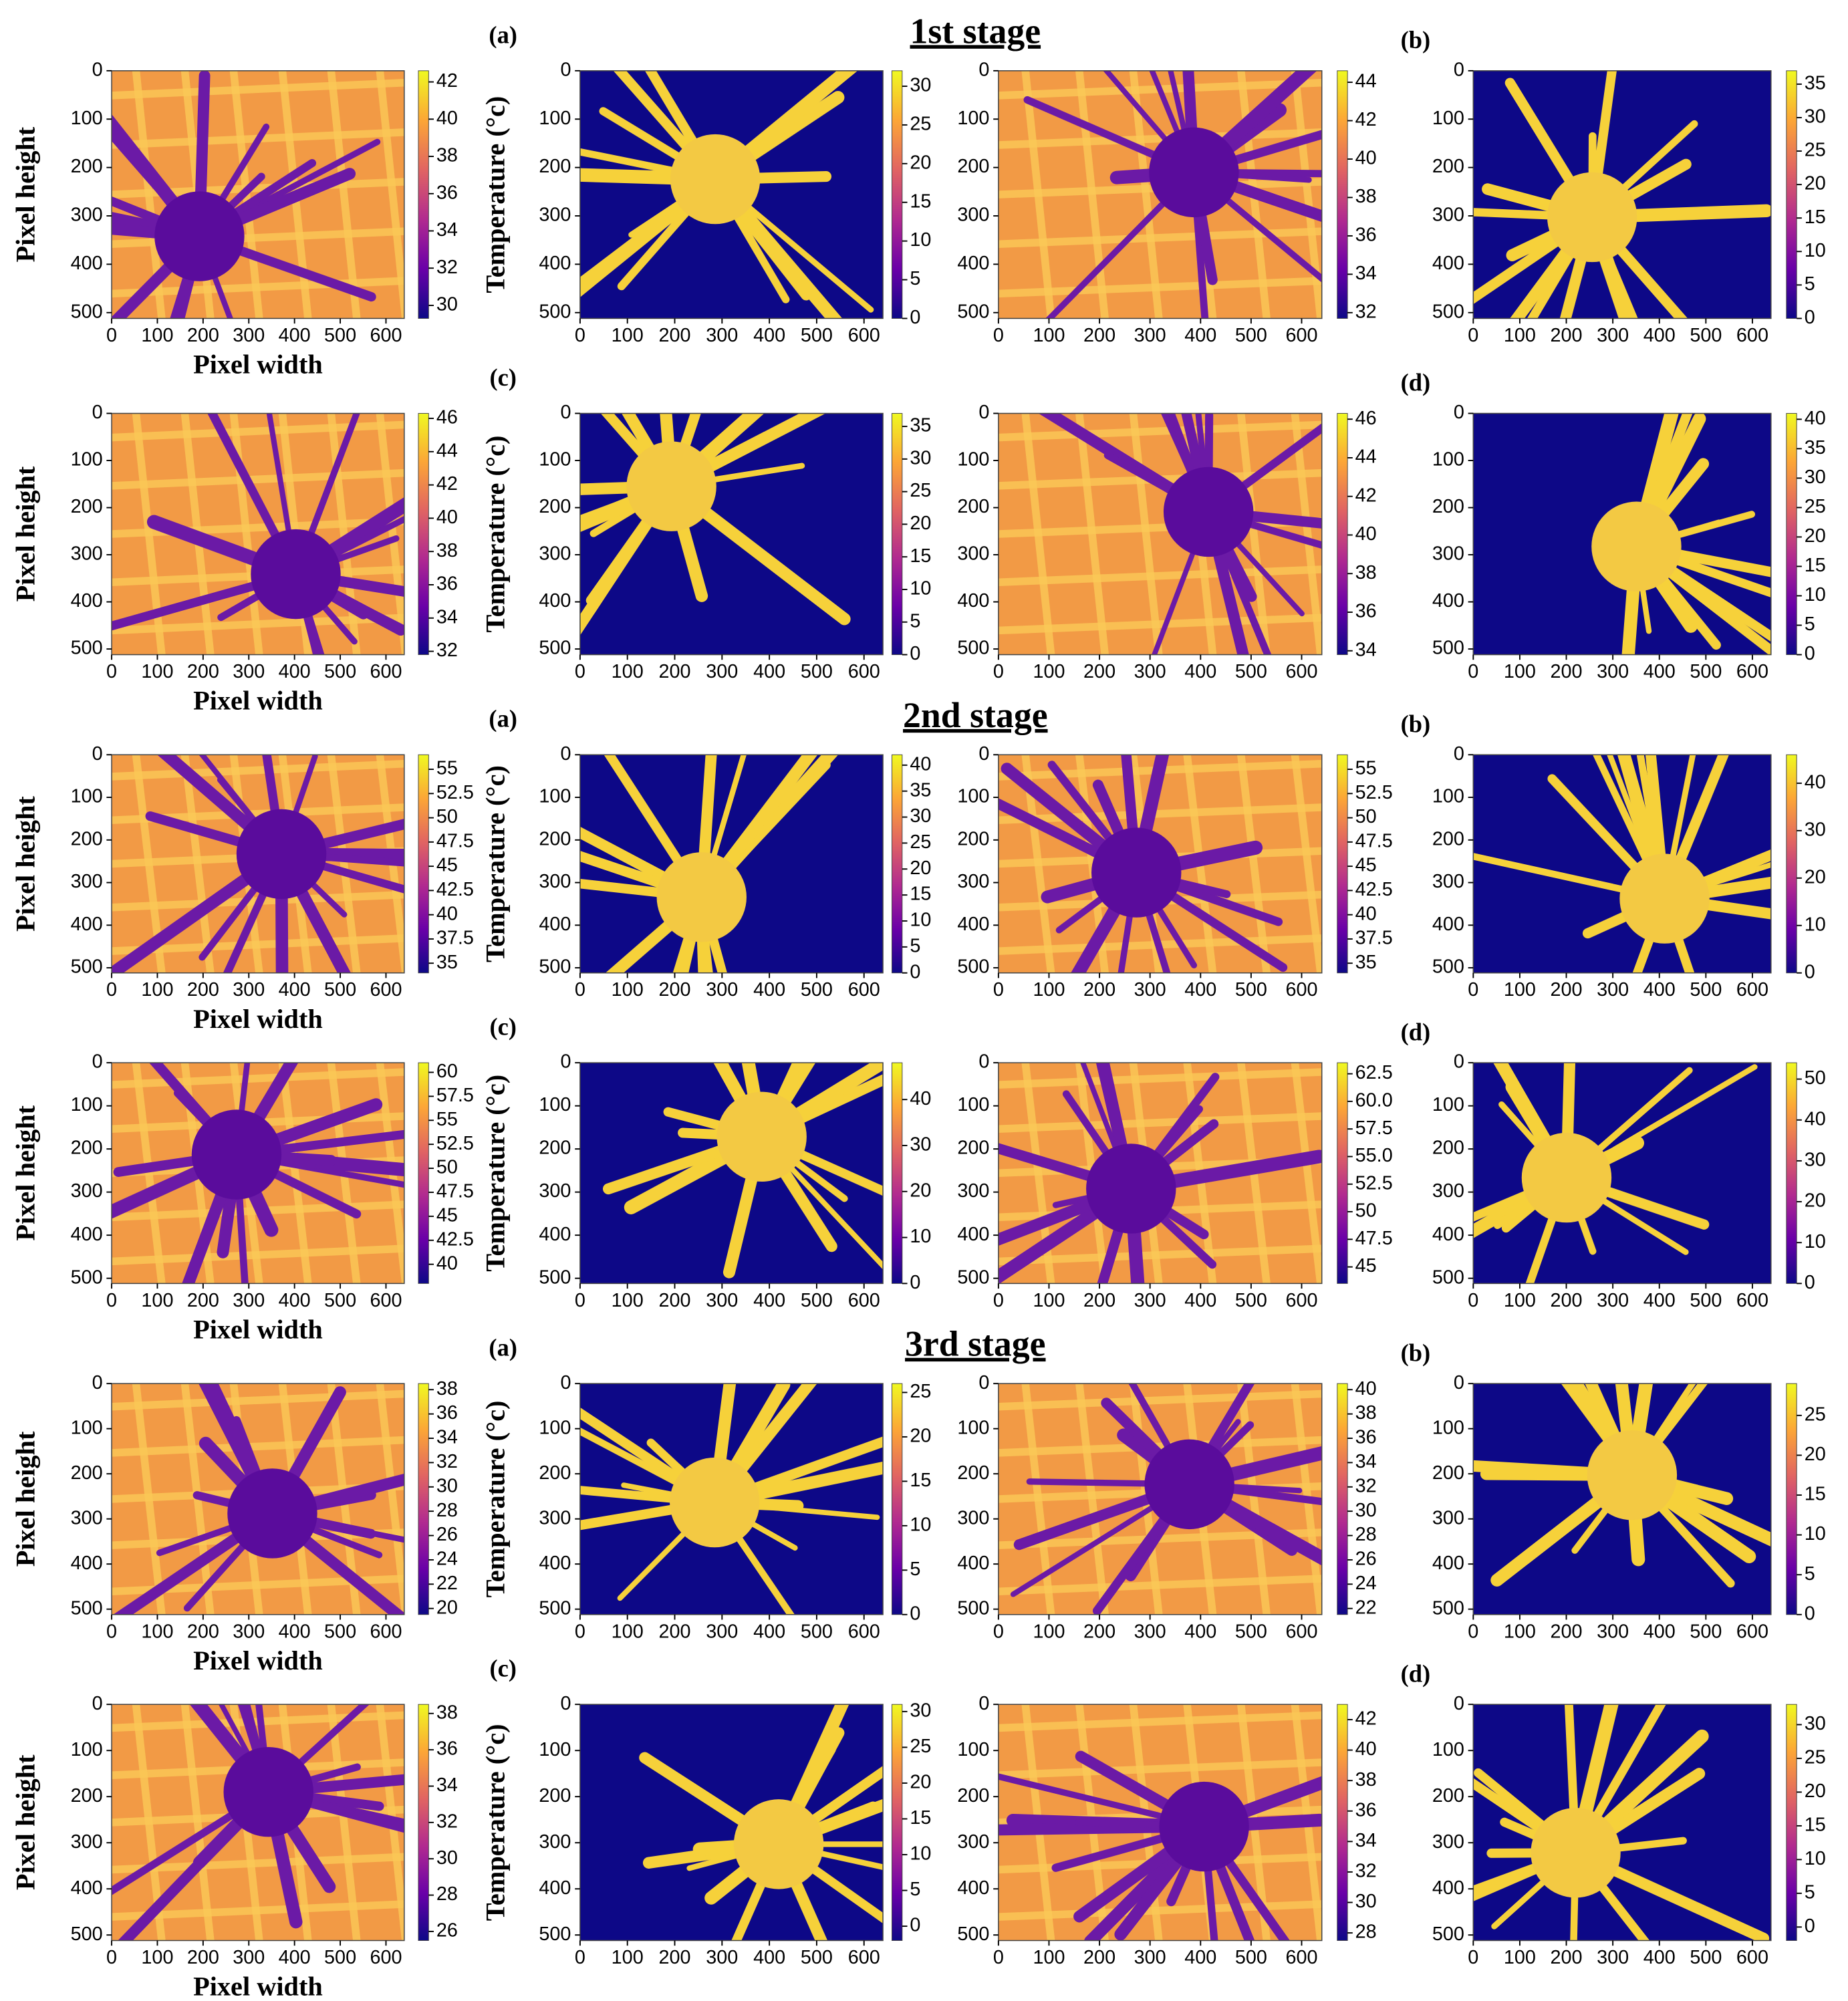 This screenshot has width=1848, height=2001. Describe the element at coordinates (495, 194) in the screenshot. I see `colorbar-label: Temperature (°c)` at that location.